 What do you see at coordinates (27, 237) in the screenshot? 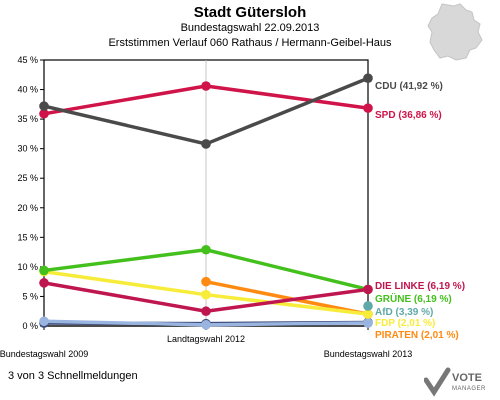
I see `y-tick-label: 15 %` at bounding box center [27, 237].